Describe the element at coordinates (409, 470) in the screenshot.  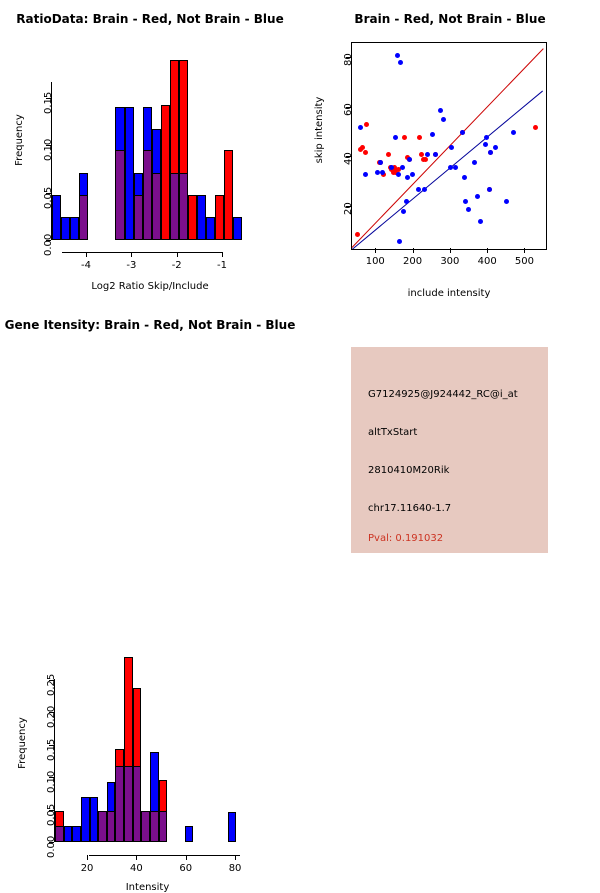
I see `gene-symbol-text: 2810410M20Rik` at that location.